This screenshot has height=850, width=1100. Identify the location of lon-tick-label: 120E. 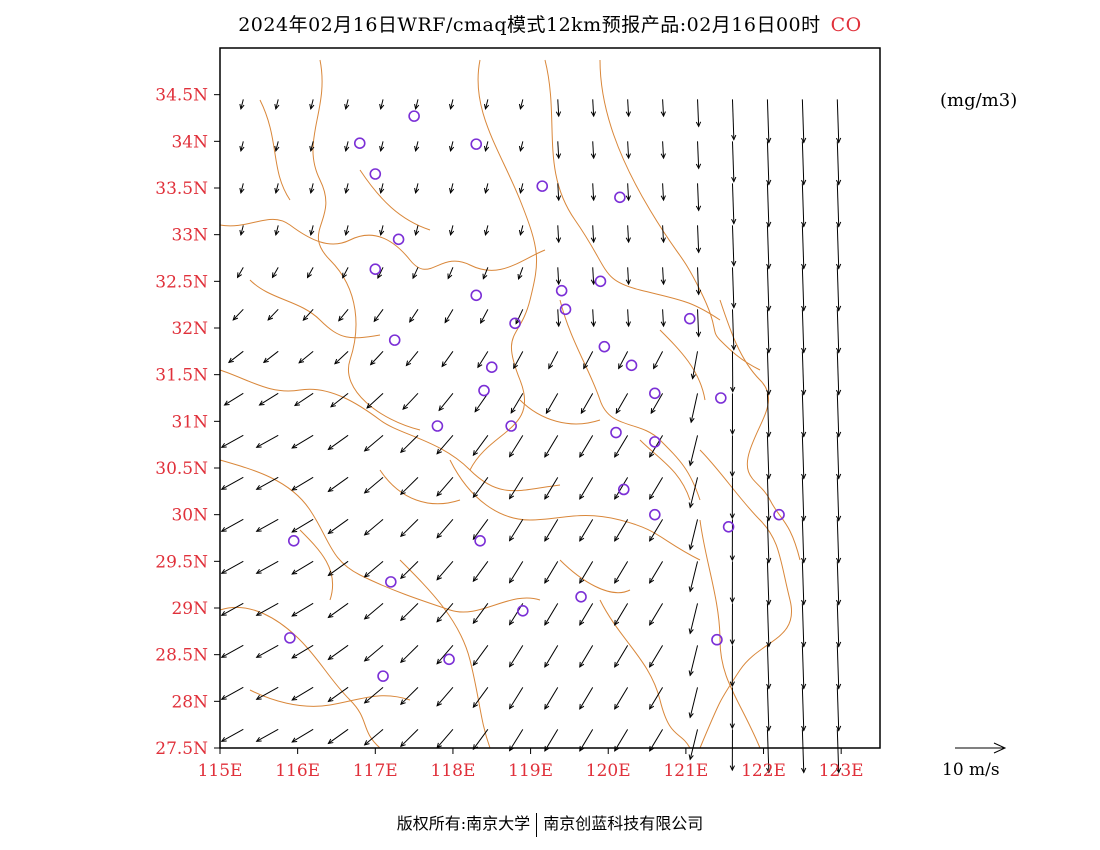
(608, 771).